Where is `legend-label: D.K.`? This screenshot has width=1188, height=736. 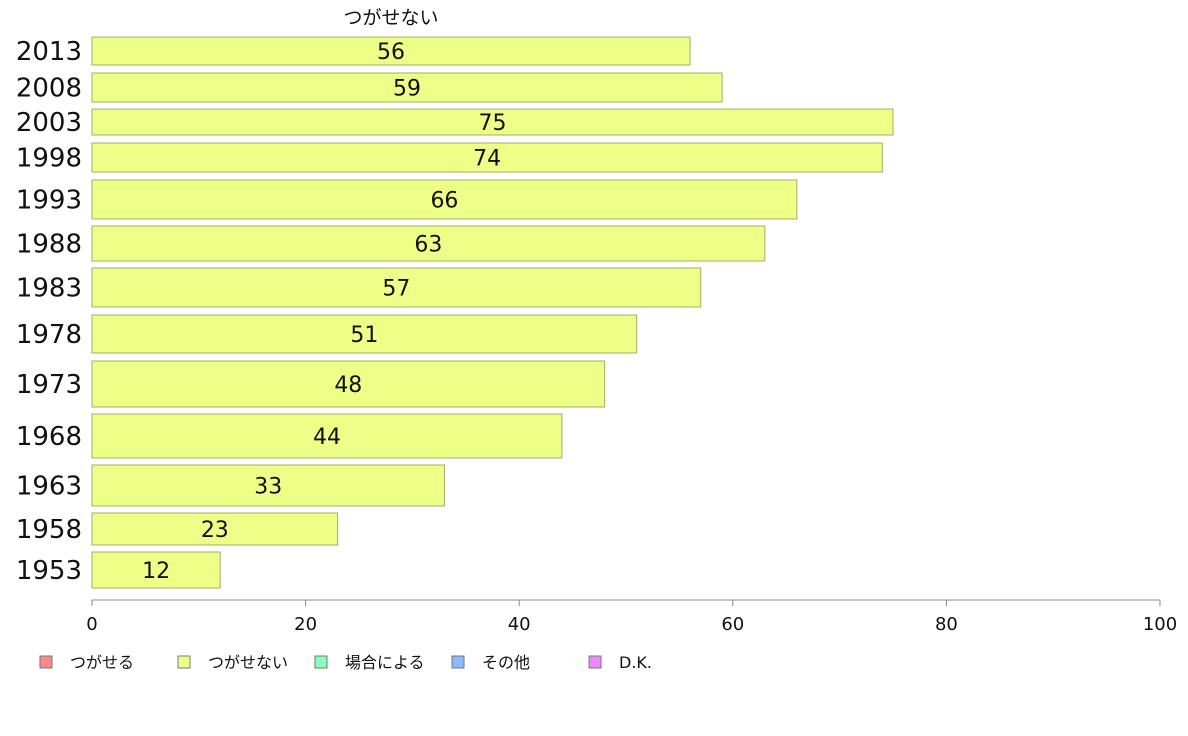
legend-label: D.K. is located at coordinates (635, 662).